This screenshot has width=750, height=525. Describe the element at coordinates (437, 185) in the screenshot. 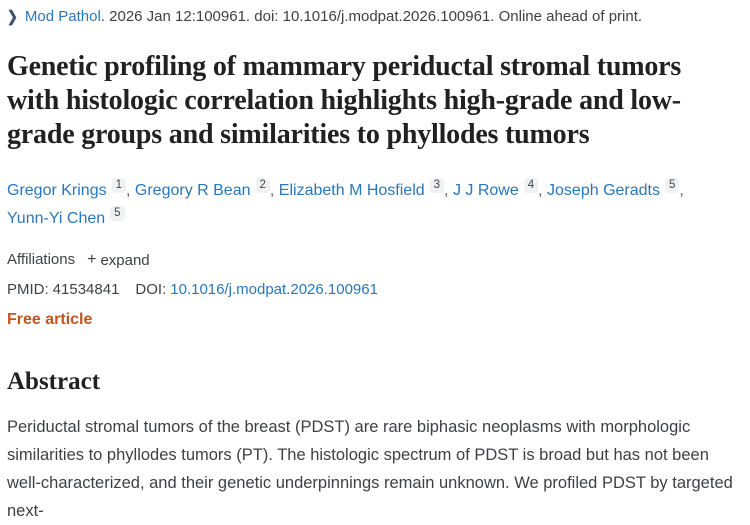

I see `author-affiliation-superscript: 3` at that location.